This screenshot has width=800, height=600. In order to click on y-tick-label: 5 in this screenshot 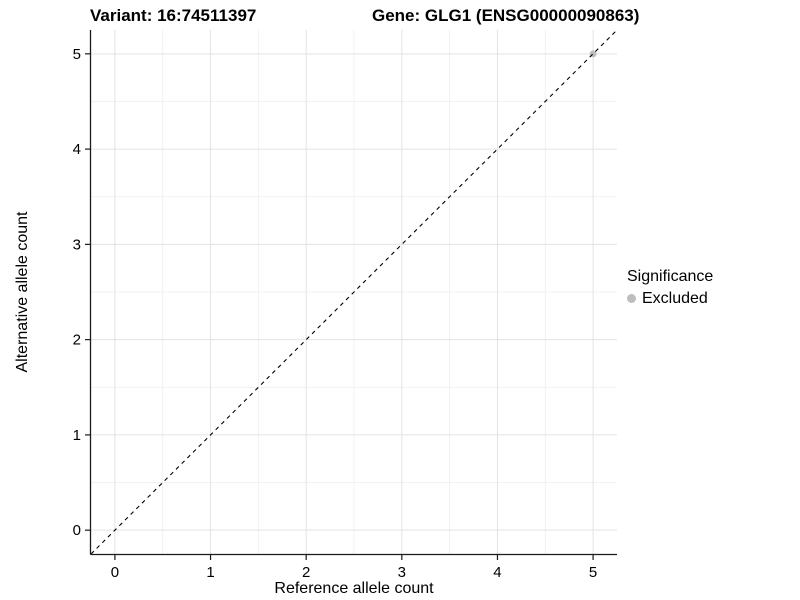, I will do `click(77, 54)`.